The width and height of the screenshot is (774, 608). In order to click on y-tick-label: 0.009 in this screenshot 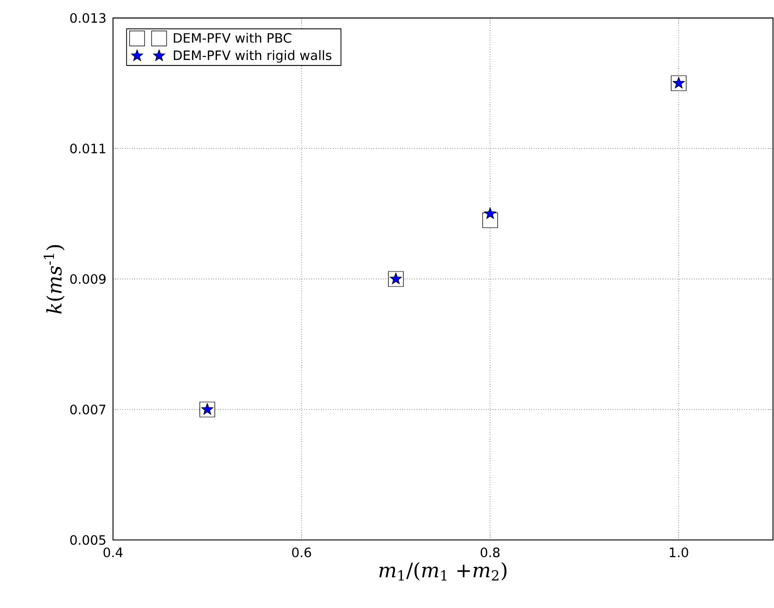, I will do `click(88, 279)`.